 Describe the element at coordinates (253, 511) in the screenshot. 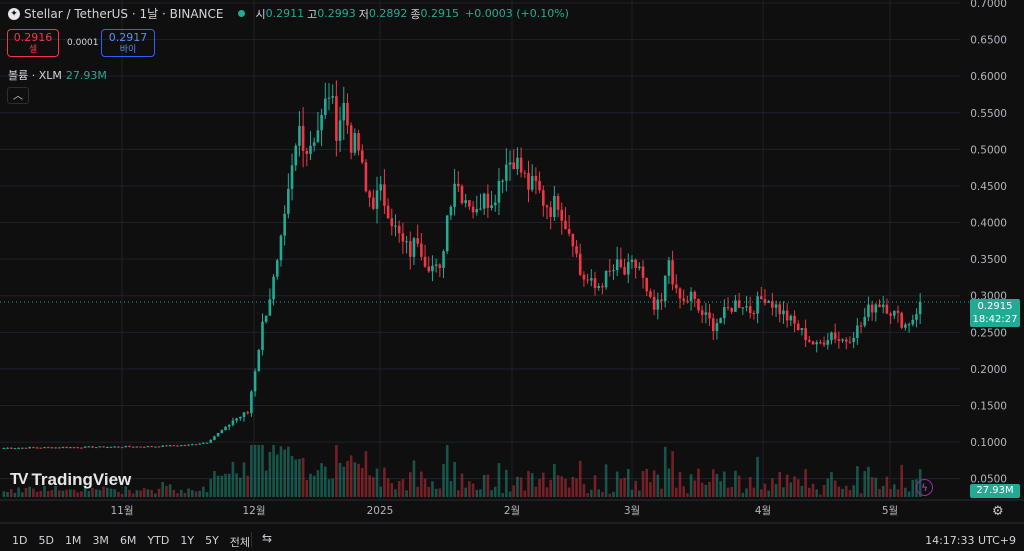

I see `x-tick-label: 12월` at that location.